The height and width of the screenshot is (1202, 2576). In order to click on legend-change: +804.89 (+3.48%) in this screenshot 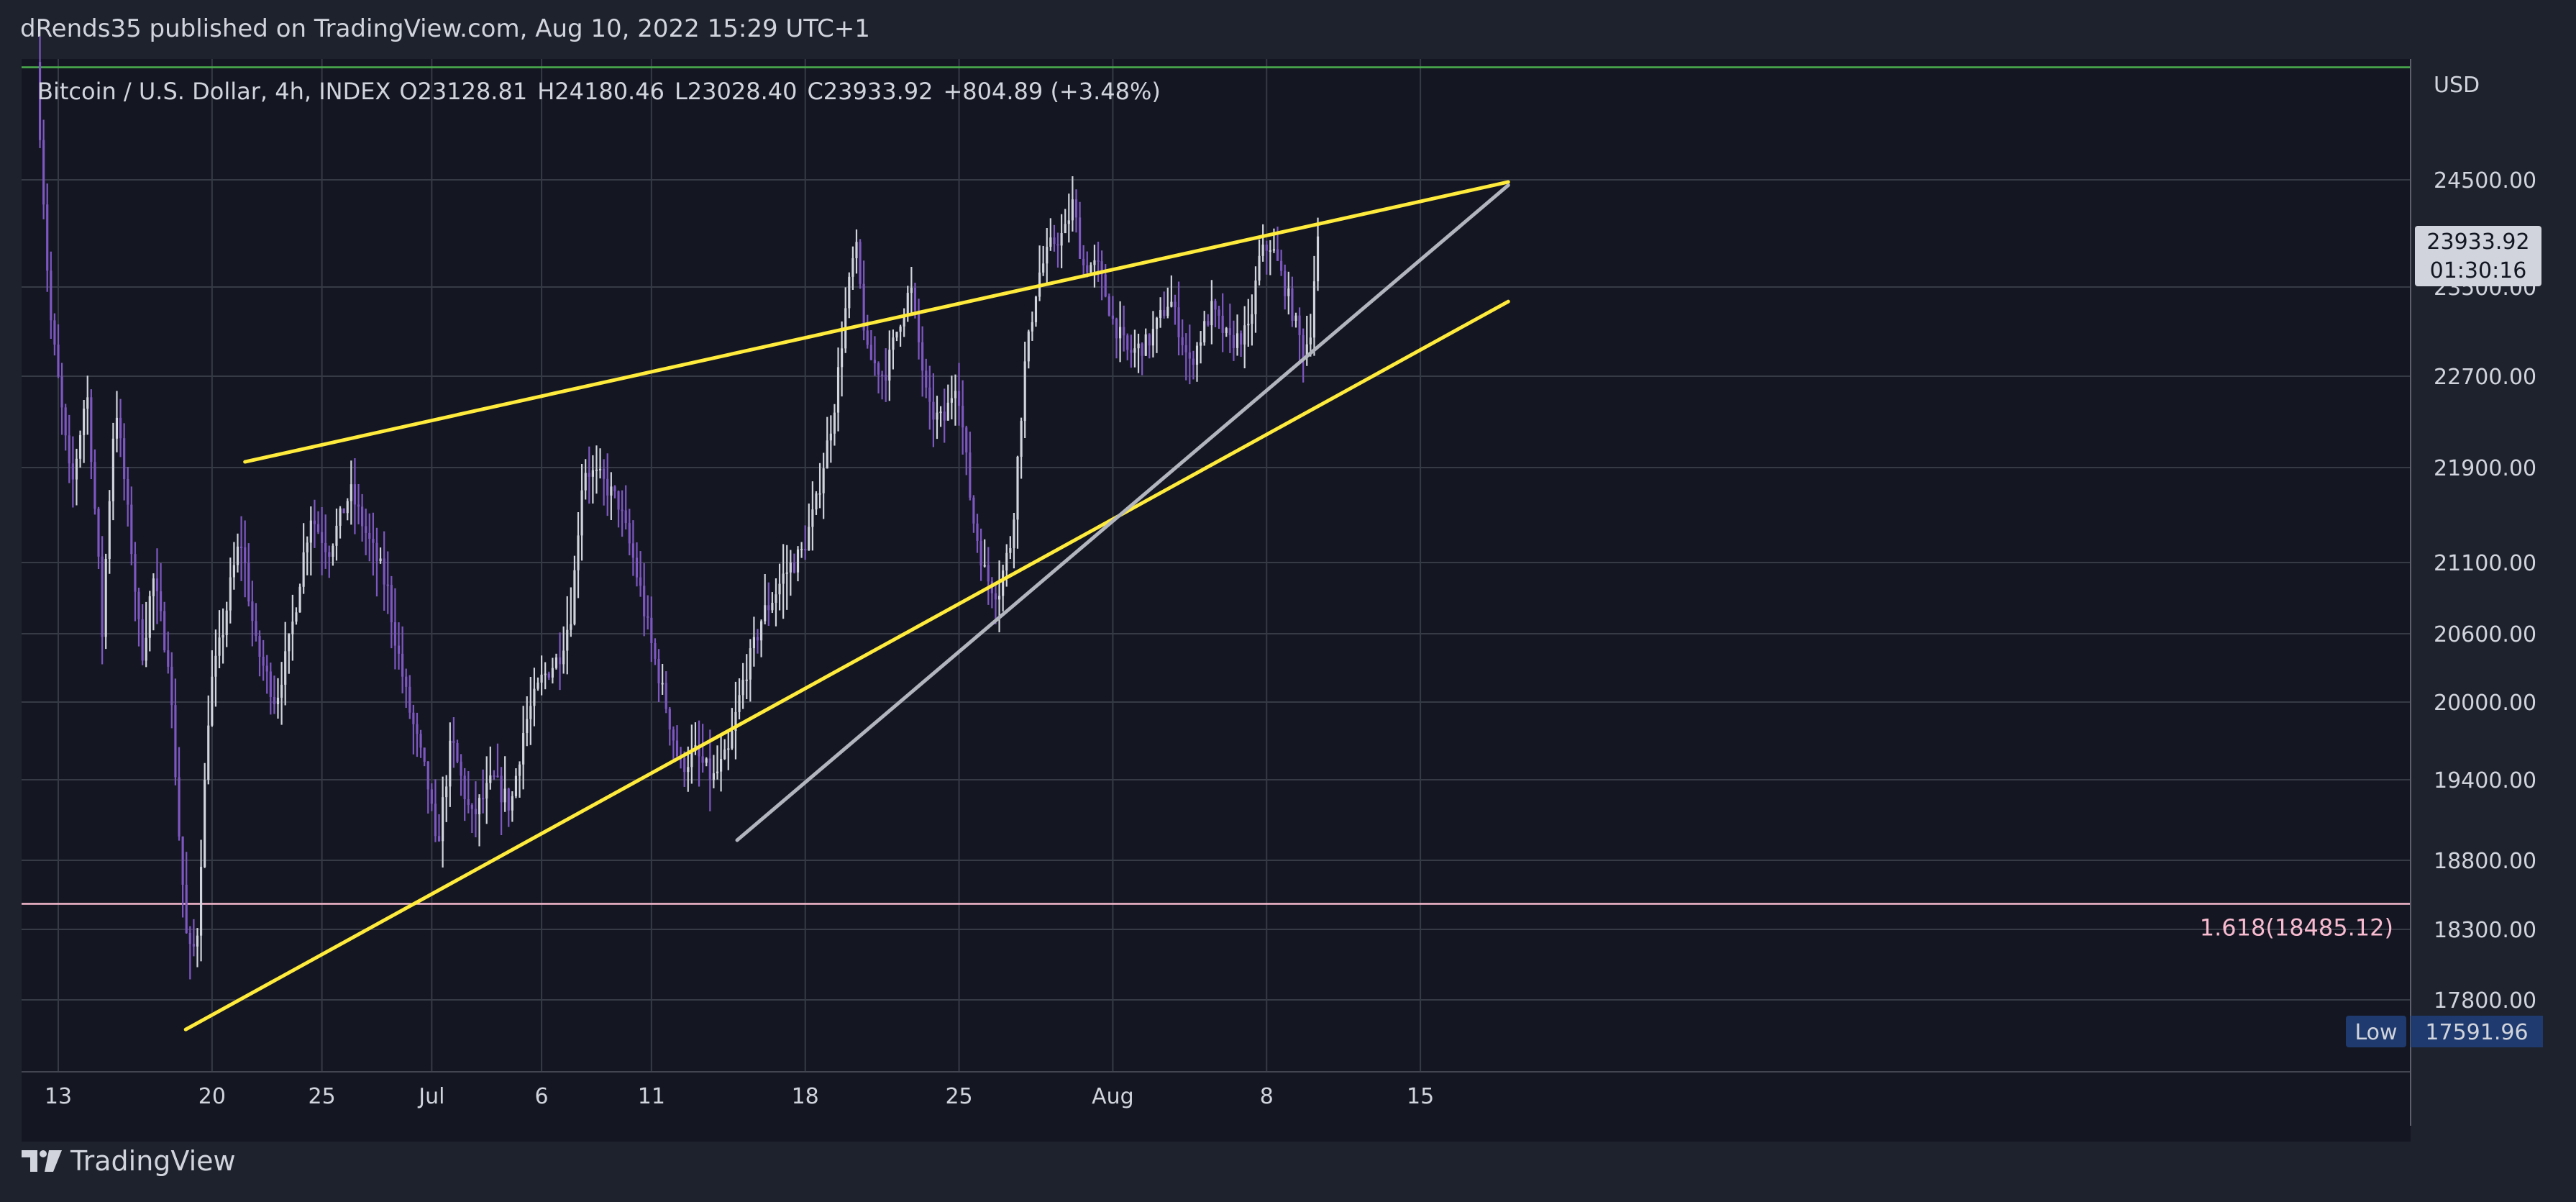, I will do `click(1051, 92)`.